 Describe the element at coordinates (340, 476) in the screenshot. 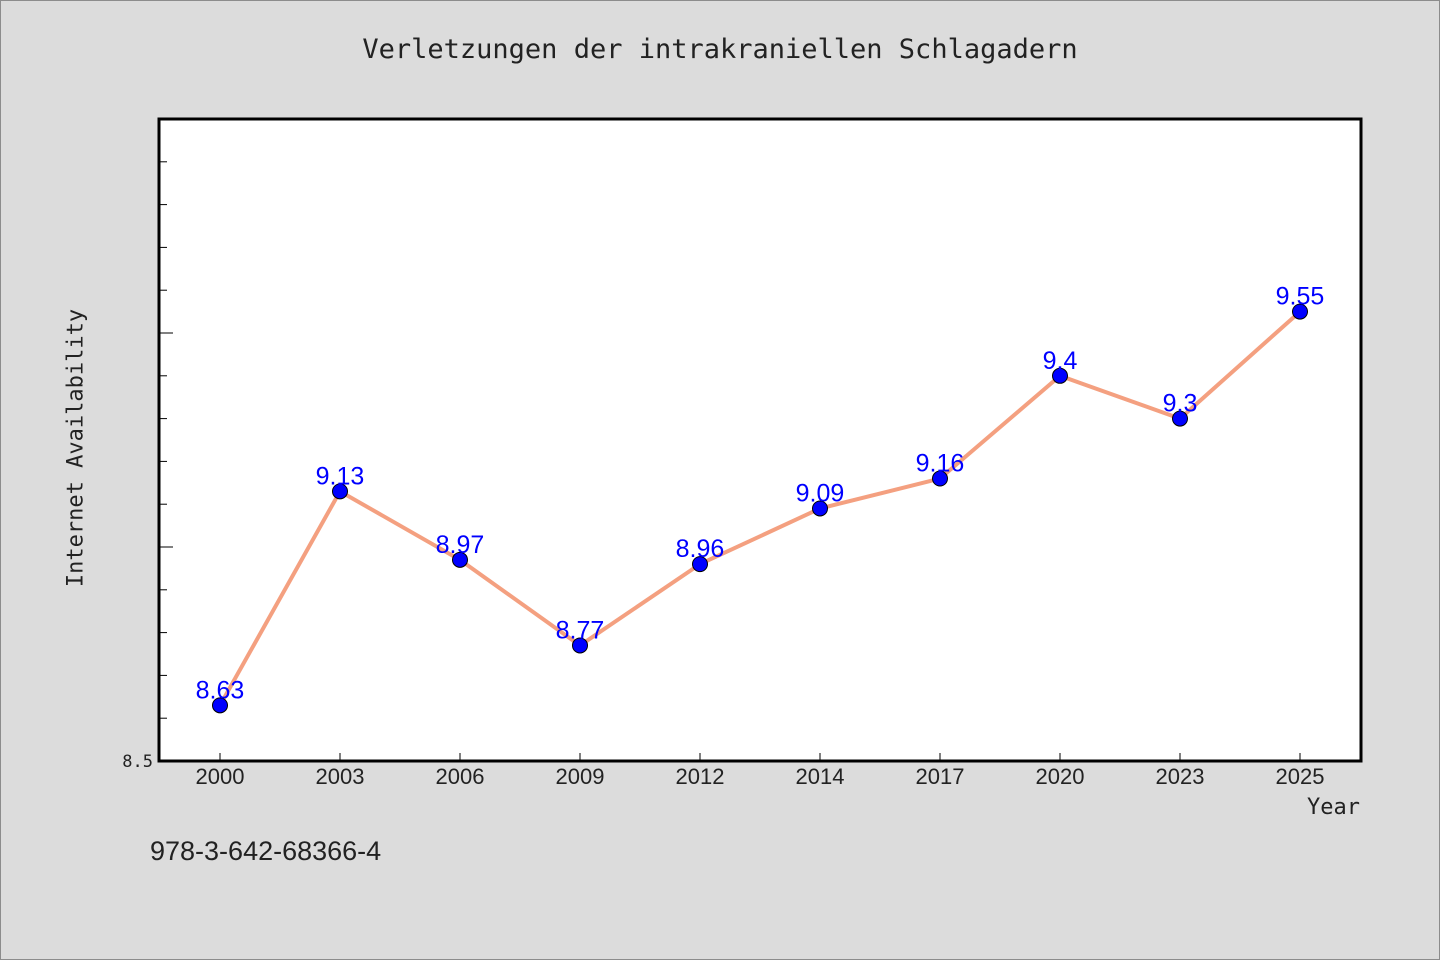

I see `data-label: 9.13` at that location.